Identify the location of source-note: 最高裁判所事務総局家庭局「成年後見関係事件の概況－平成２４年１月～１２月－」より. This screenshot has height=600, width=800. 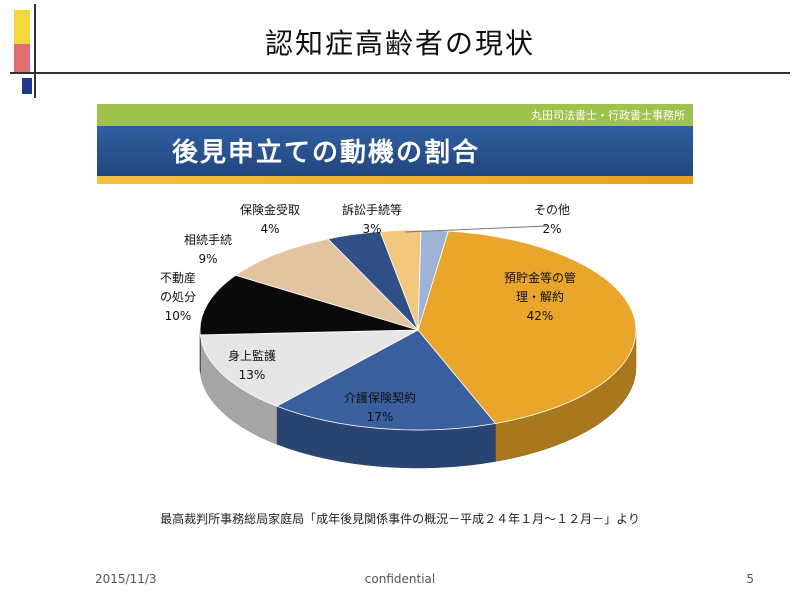
(400, 519).